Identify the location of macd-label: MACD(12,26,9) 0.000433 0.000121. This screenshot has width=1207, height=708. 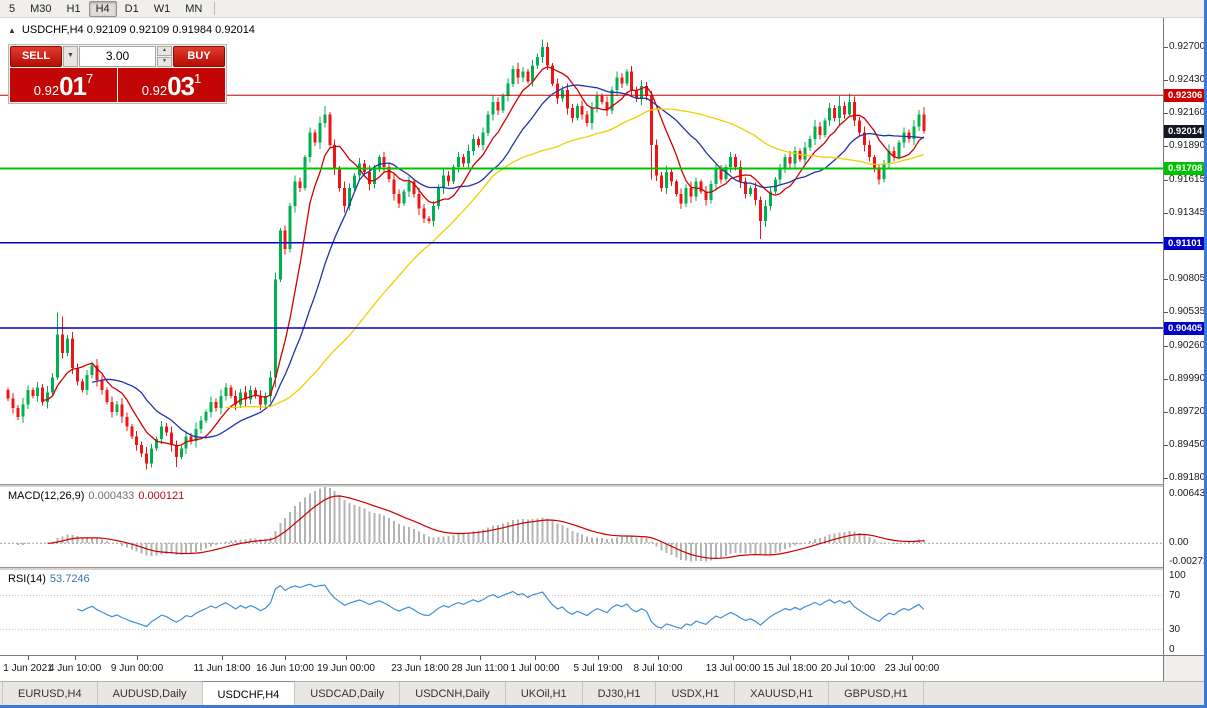
(98, 496).